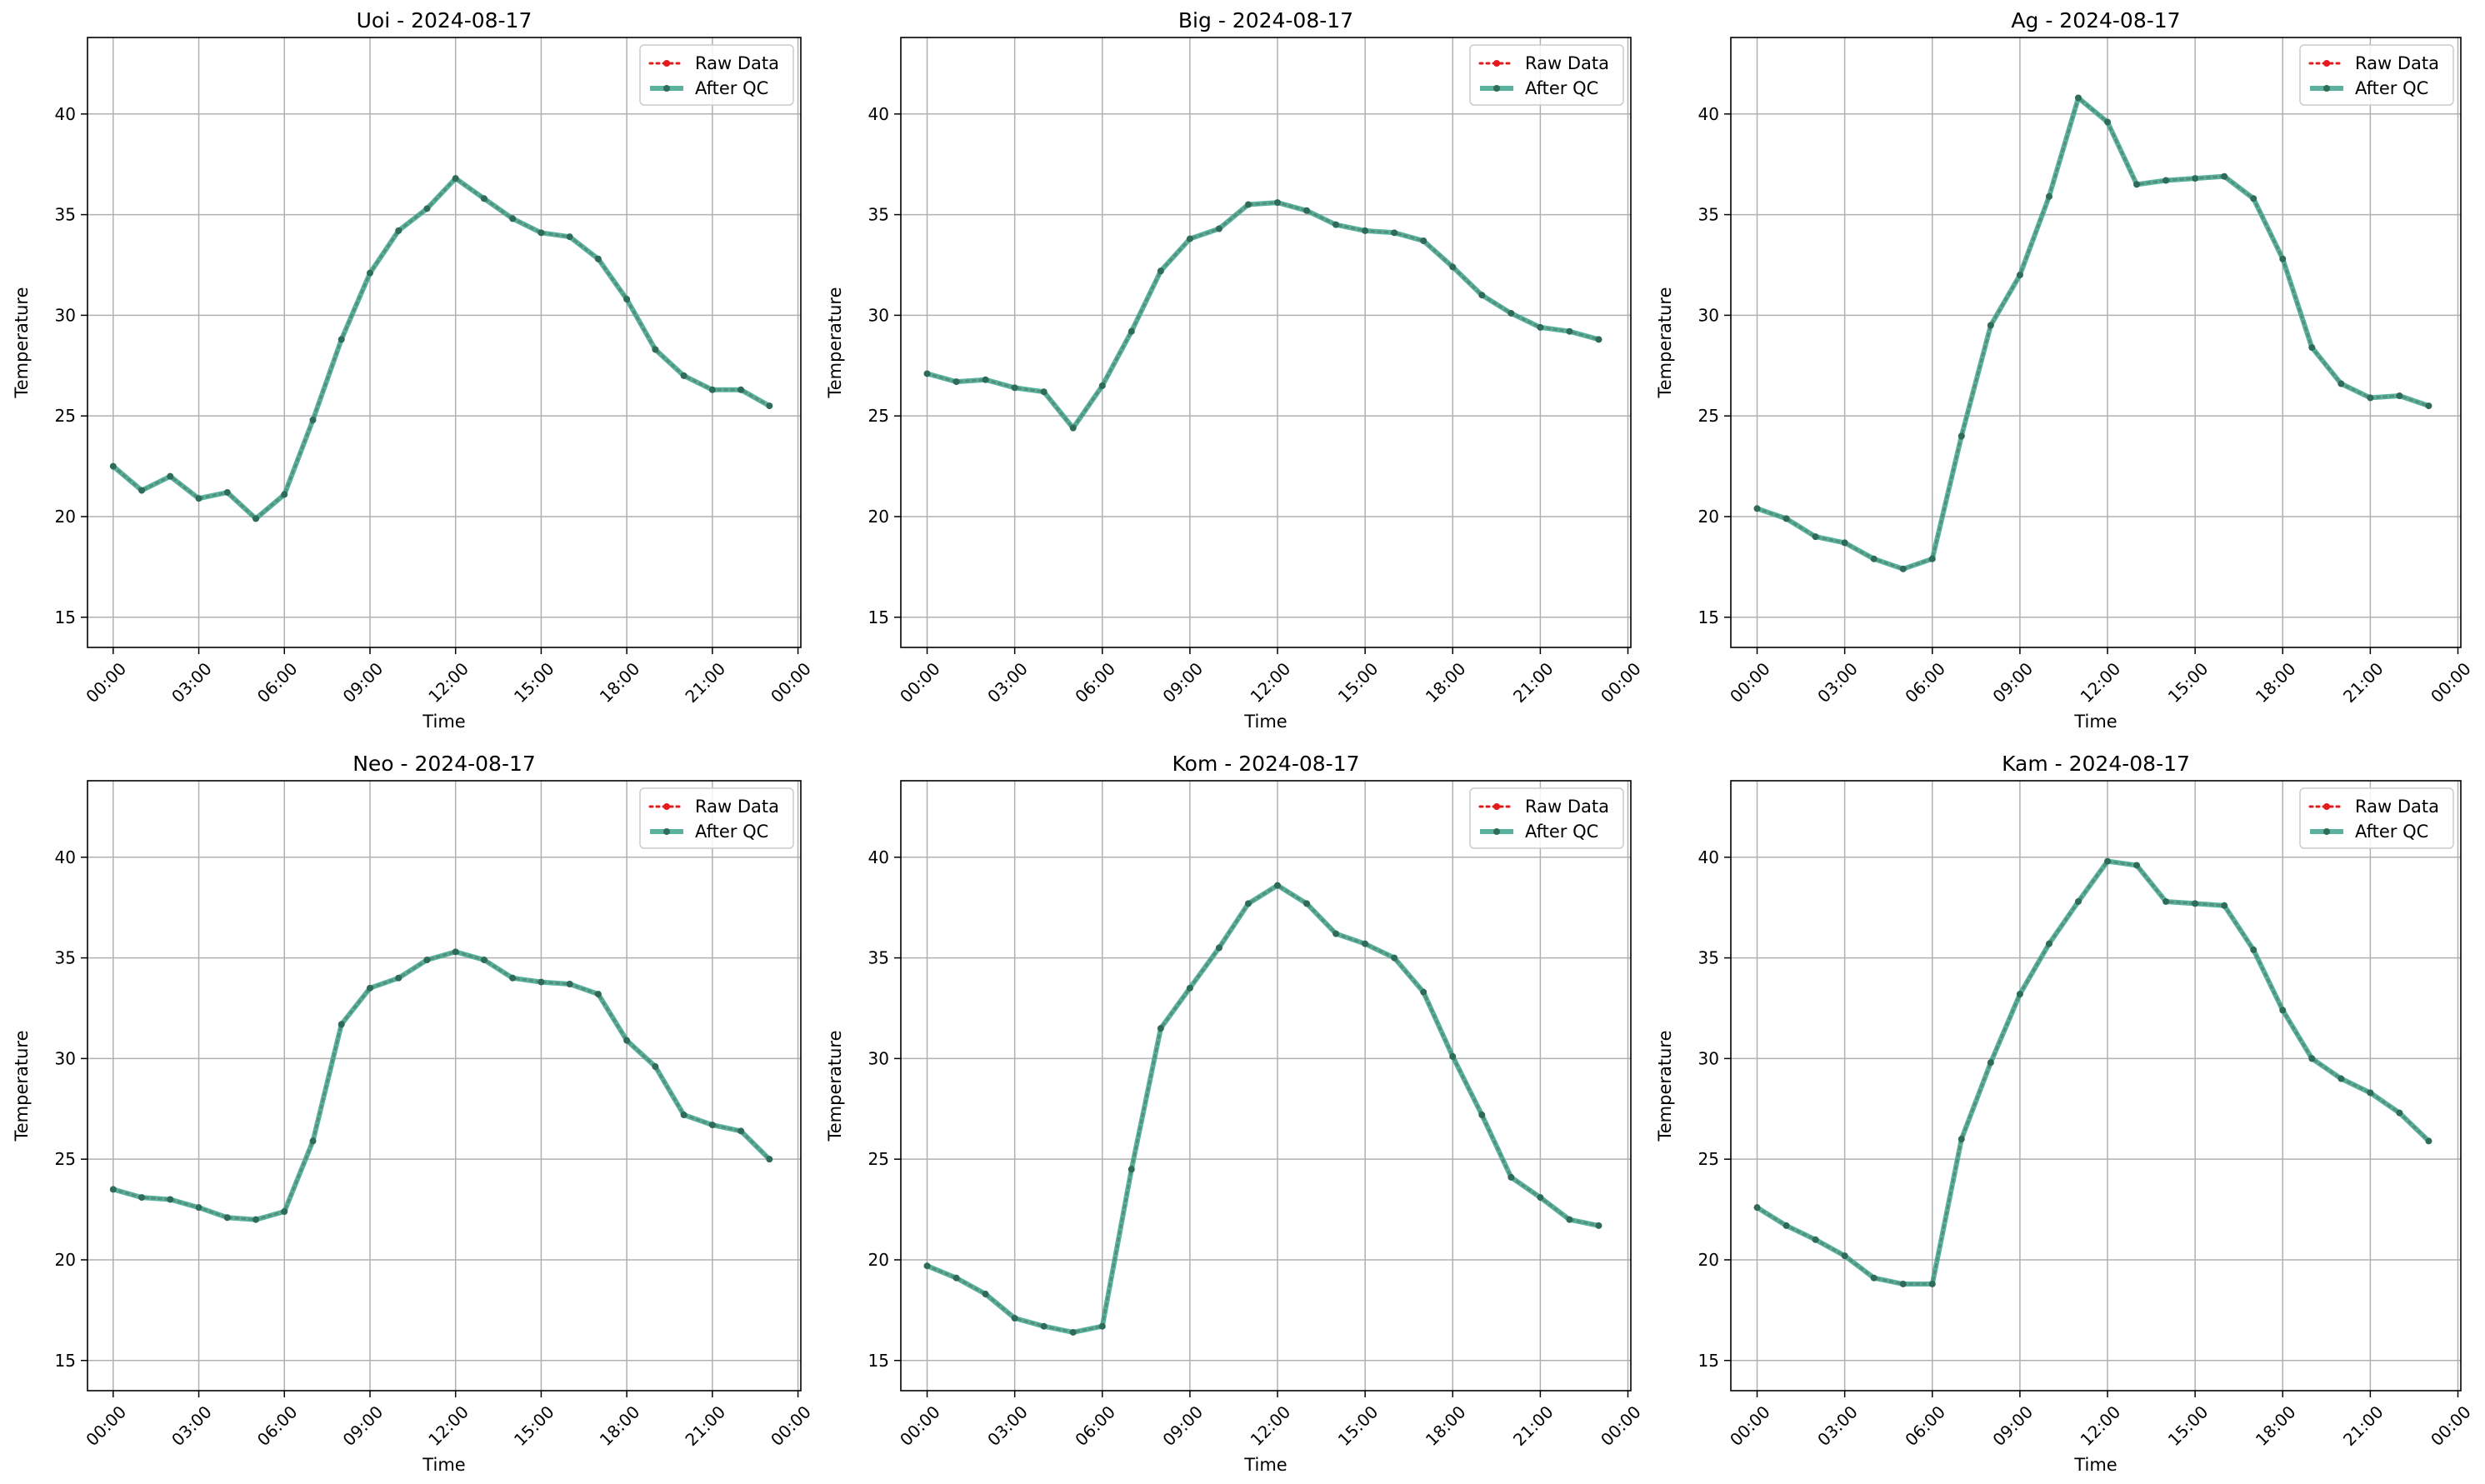  What do you see at coordinates (1496, 806) in the screenshot?
I see `legend-raw-marker` at bounding box center [1496, 806].